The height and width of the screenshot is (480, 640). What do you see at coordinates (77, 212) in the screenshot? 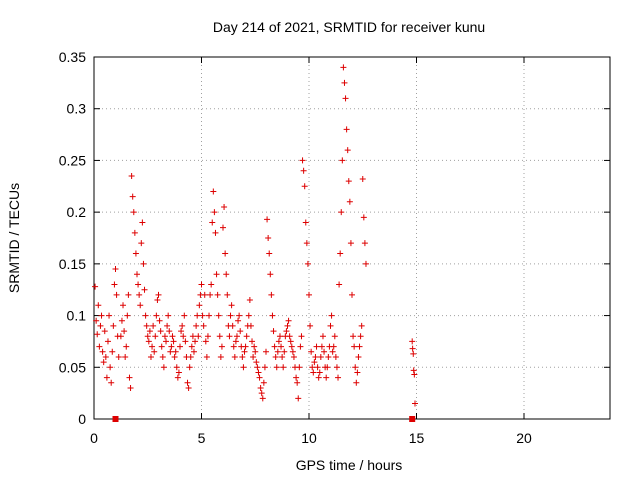
I see `y-tick-label: 0.2` at bounding box center [77, 212].